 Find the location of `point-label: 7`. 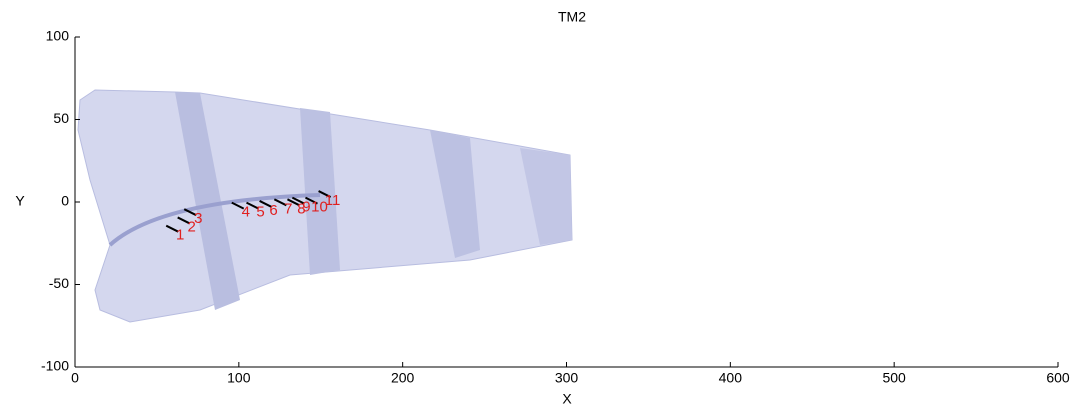

point-label: 7 is located at coordinates (288, 208).